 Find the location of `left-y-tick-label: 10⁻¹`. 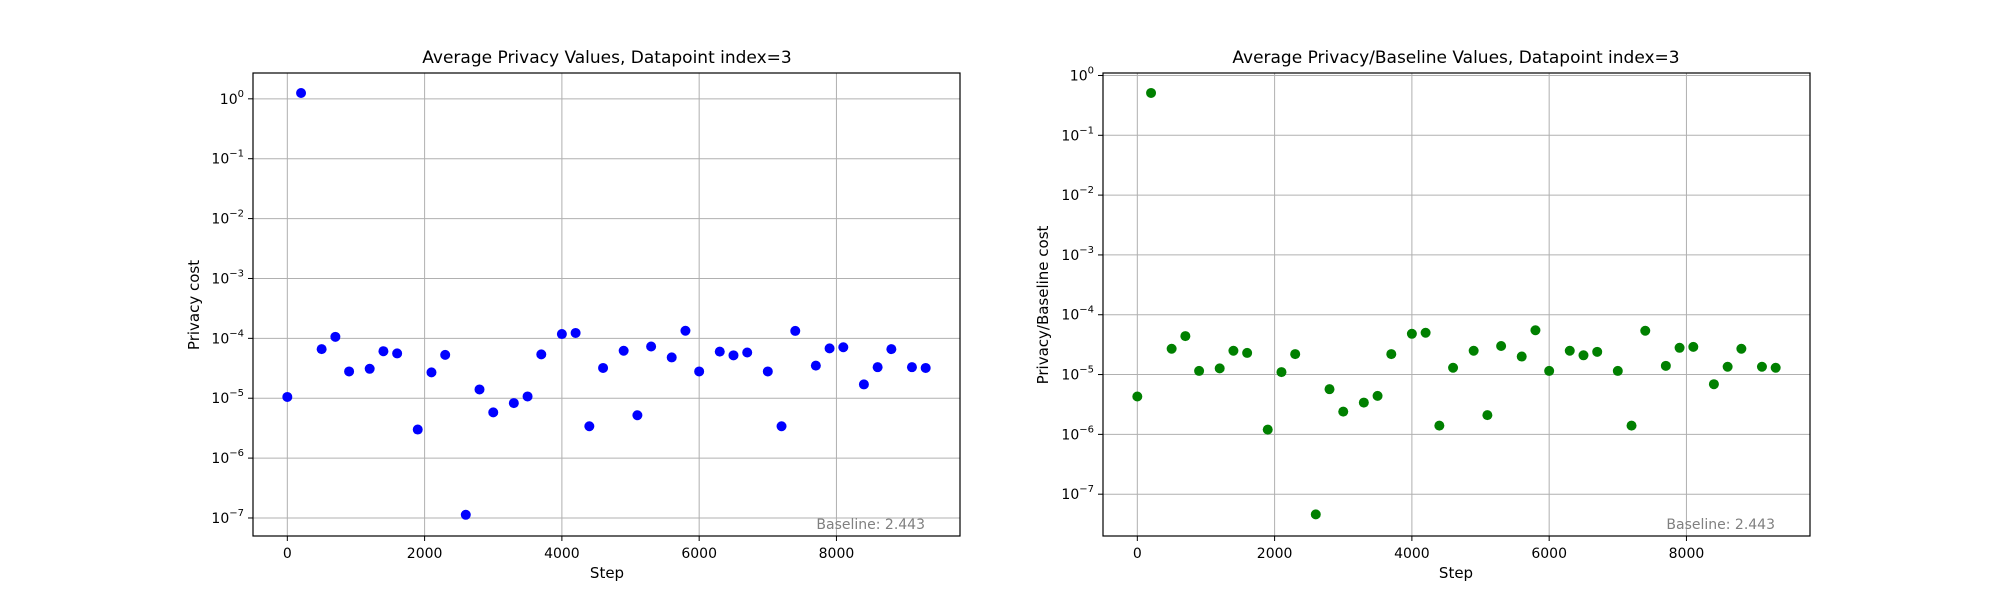

left-y-tick-label: 10⁻¹ is located at coordinates (227, 158).